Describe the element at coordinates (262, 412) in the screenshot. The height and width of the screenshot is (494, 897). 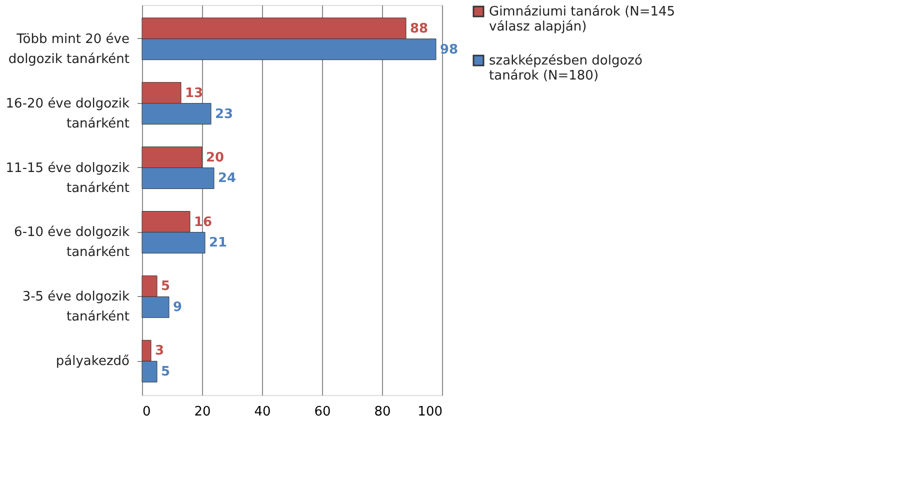
I see `x-tick-label: 40` at that location.